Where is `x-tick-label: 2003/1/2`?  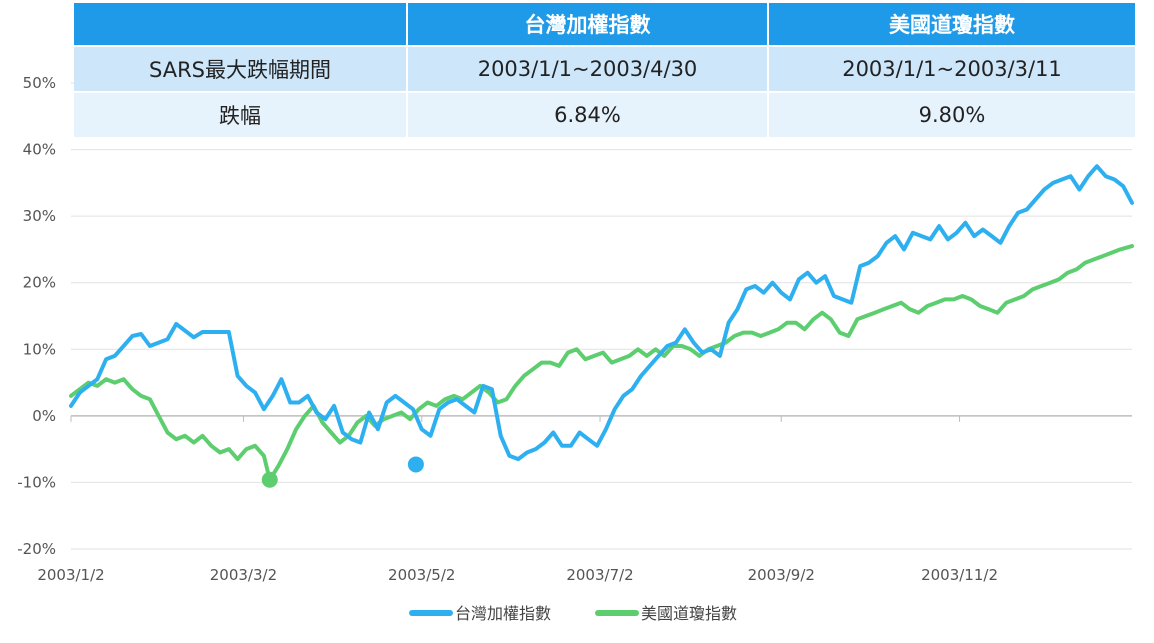 x-tick-label: 2003/1/2 is located at coordinates (70, 575).